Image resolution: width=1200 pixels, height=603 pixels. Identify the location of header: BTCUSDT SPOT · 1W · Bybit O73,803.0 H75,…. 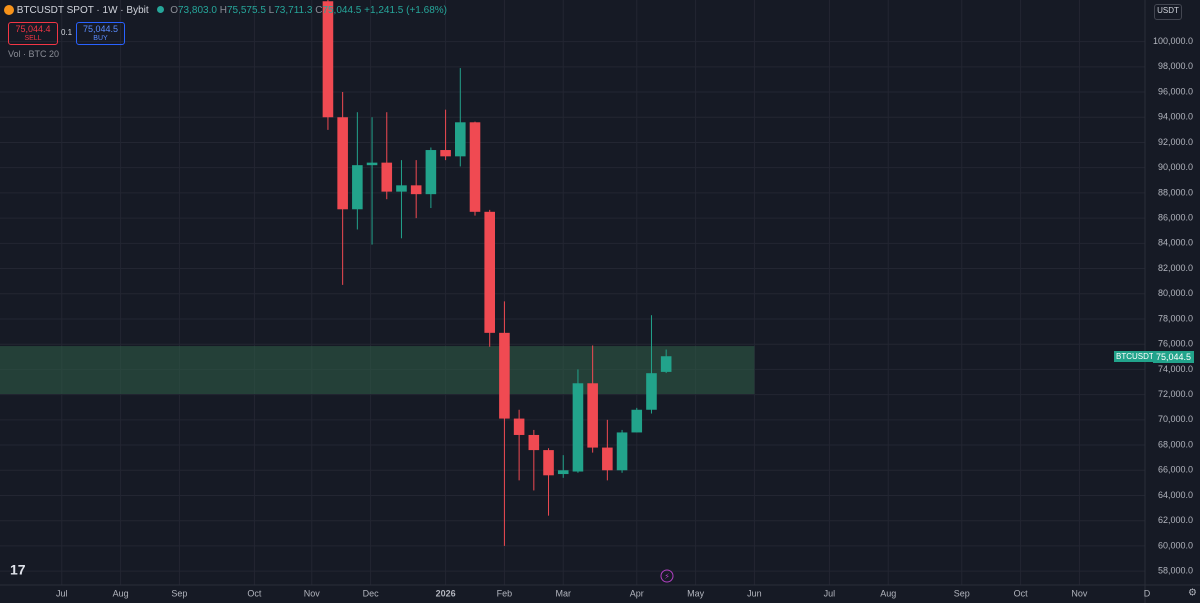
(225, 10).